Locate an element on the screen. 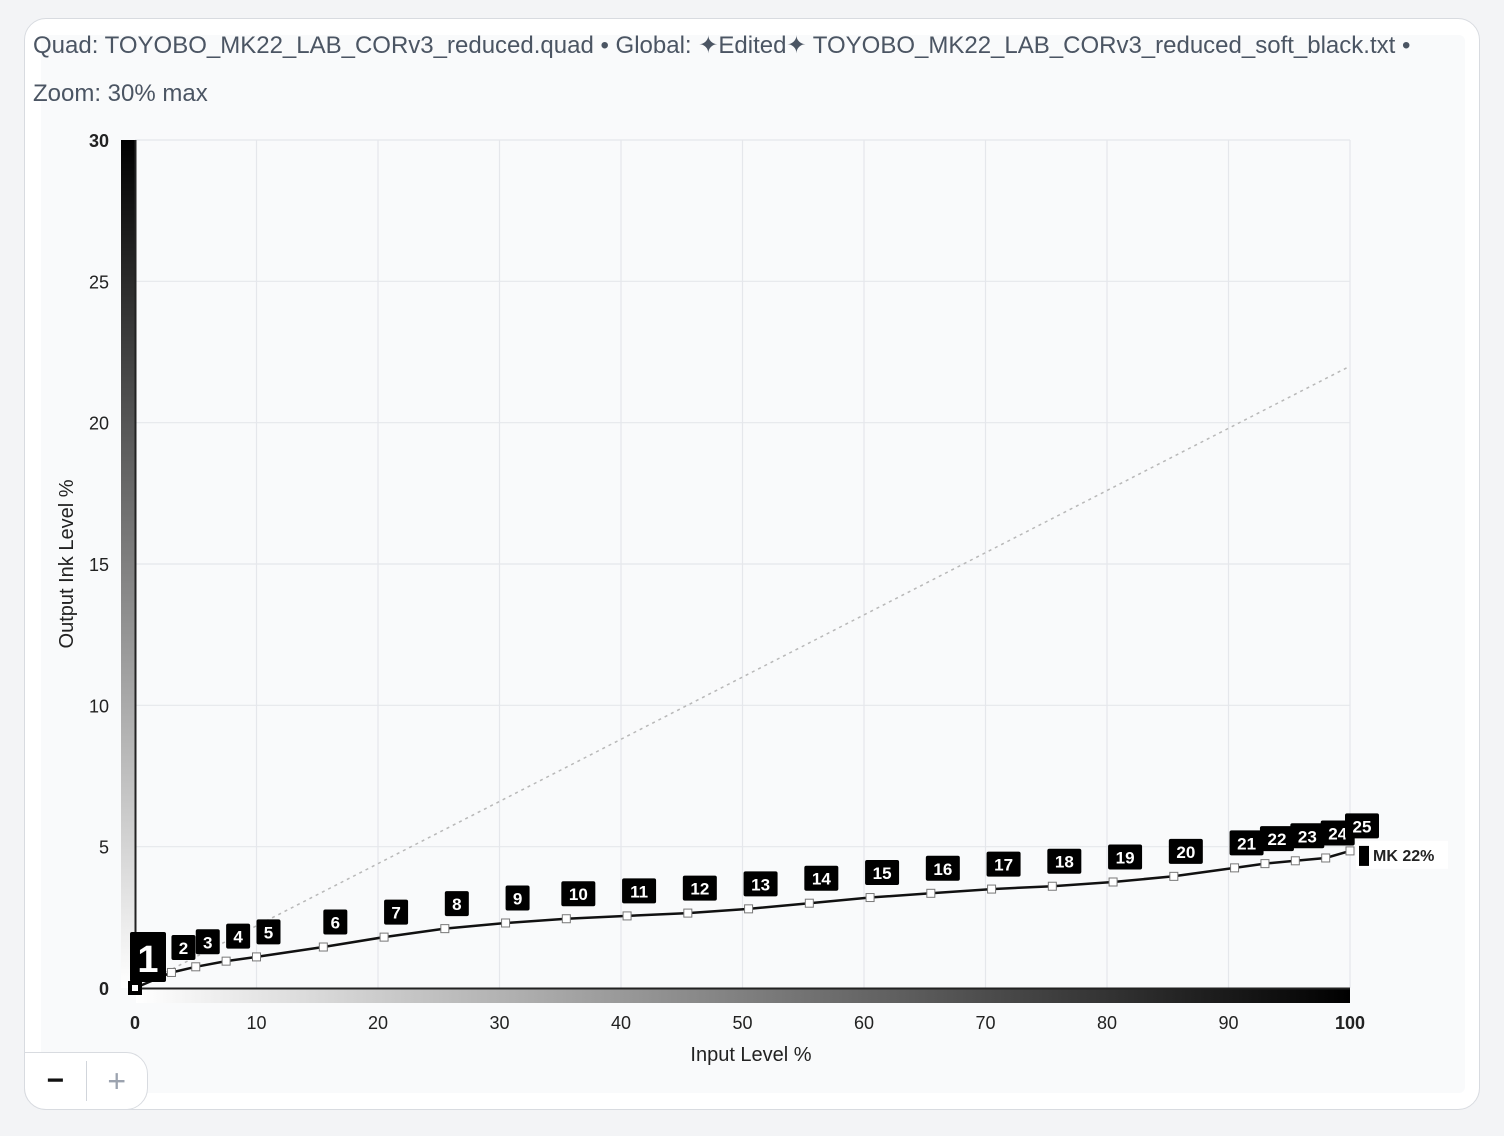 The image size is (1504, 1136). x-tick-label: 20 is located at coordinates (378, 1023).